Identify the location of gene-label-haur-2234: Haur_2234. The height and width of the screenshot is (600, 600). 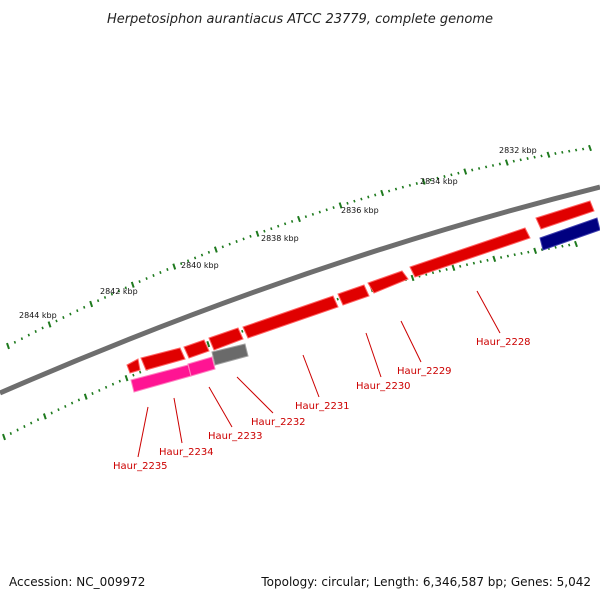
(186, 452).